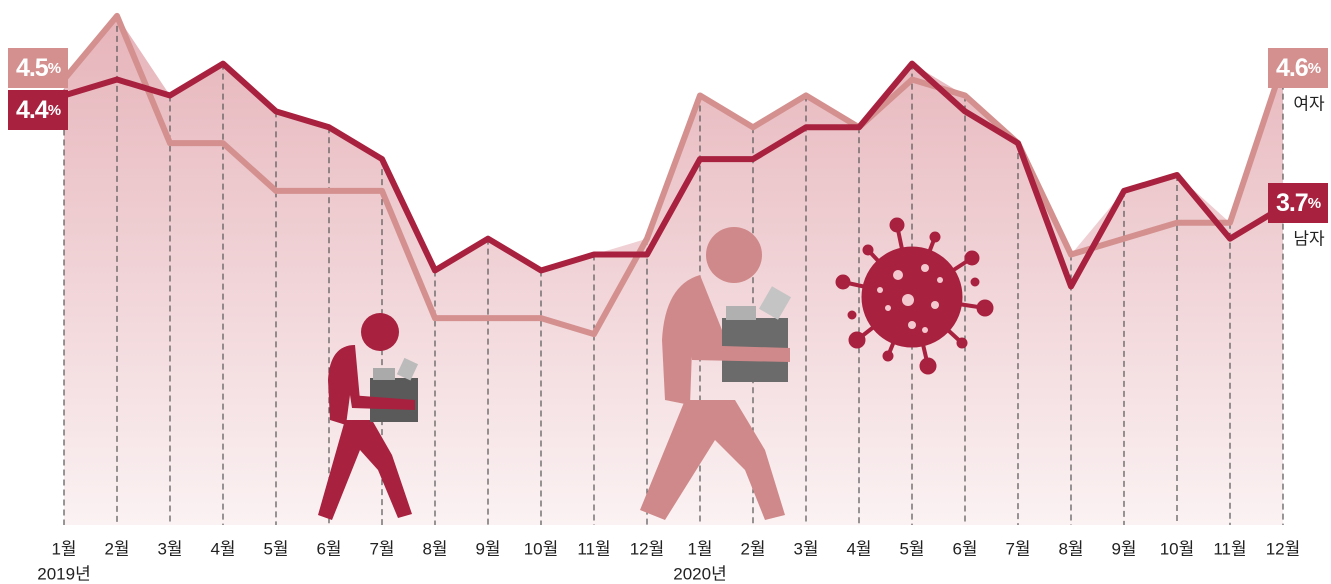  I want to click on value-label: 4.4%, so click(38, 110).